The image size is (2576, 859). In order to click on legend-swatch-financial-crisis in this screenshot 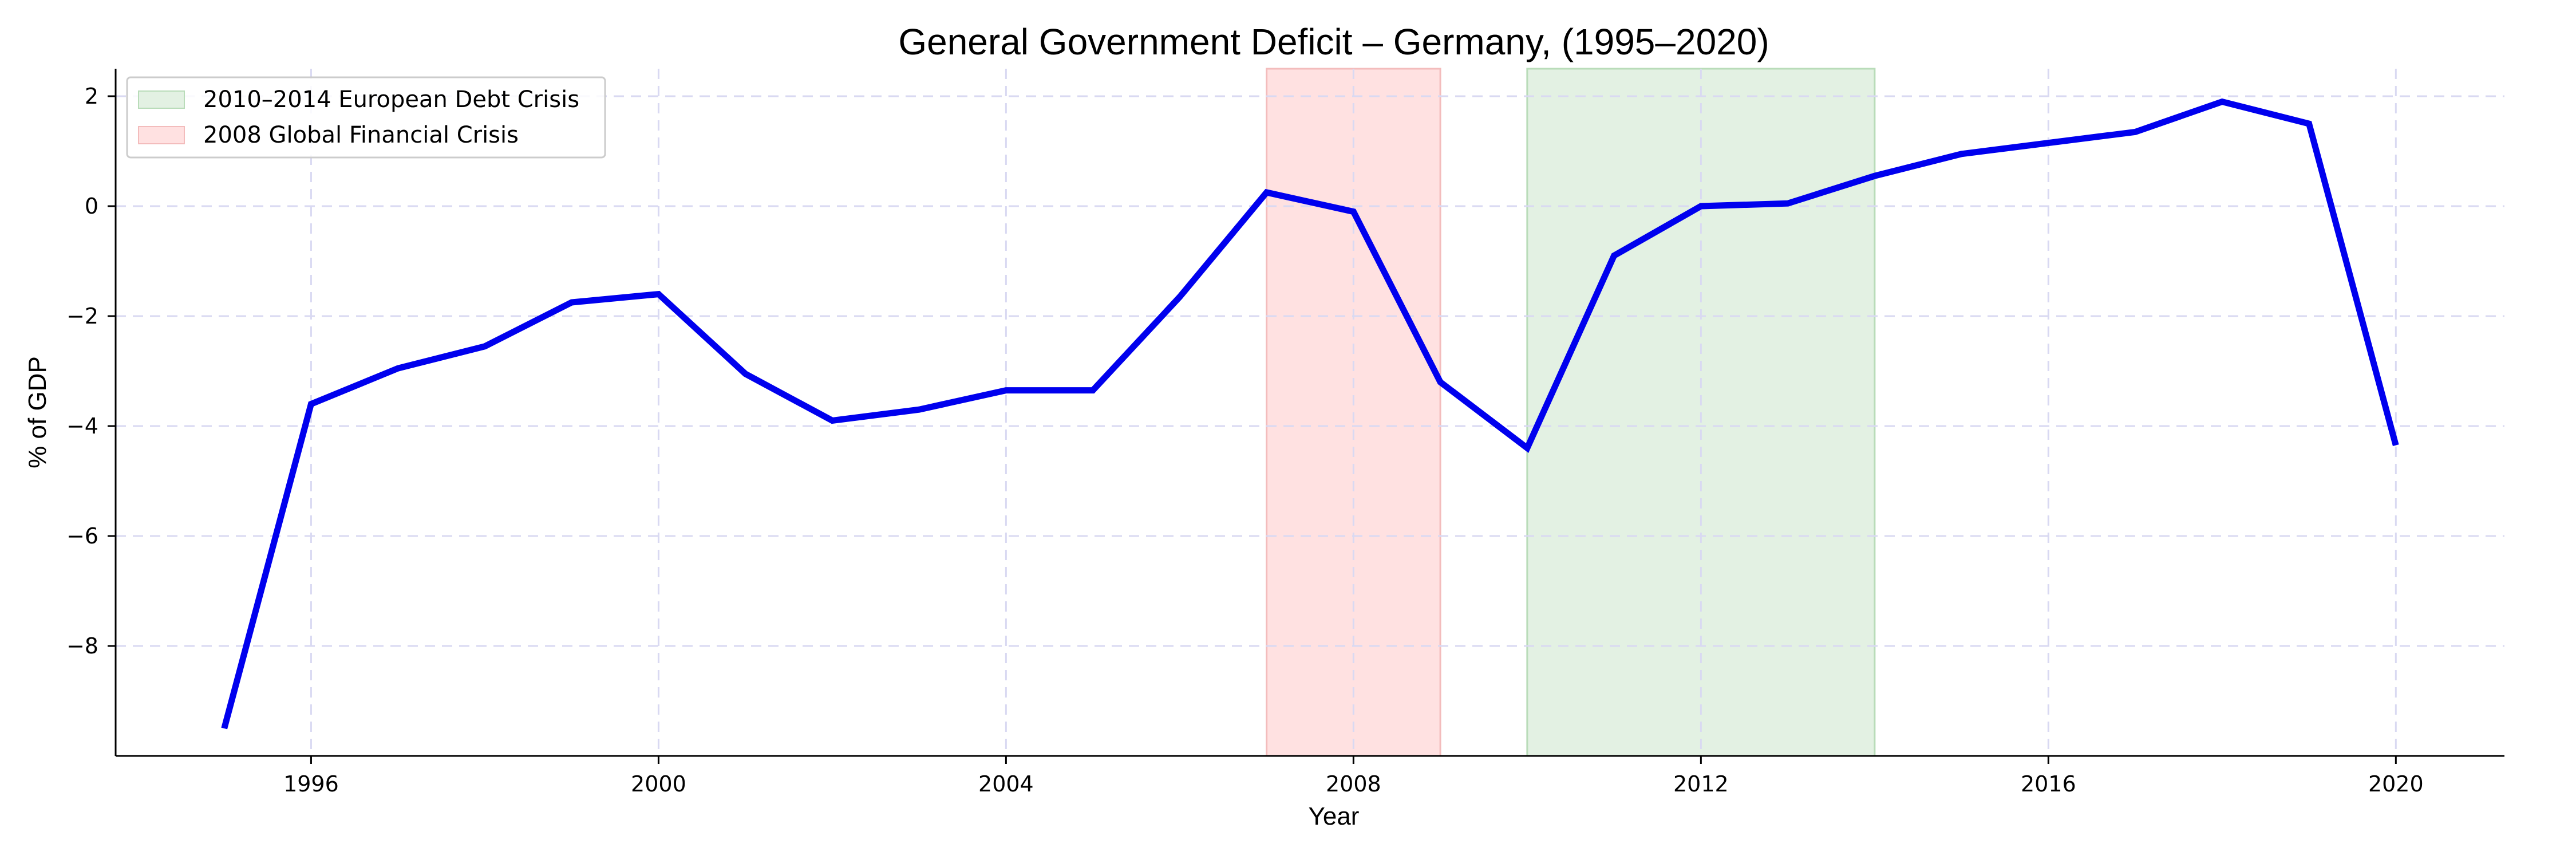, I will do `click(161, 135)`.